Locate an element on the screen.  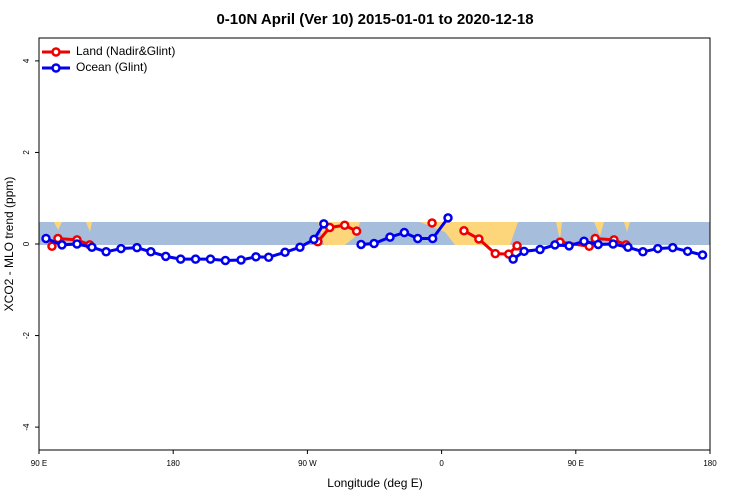
legend-label: Ocean (Glint) is located at coordinates (111, 67).